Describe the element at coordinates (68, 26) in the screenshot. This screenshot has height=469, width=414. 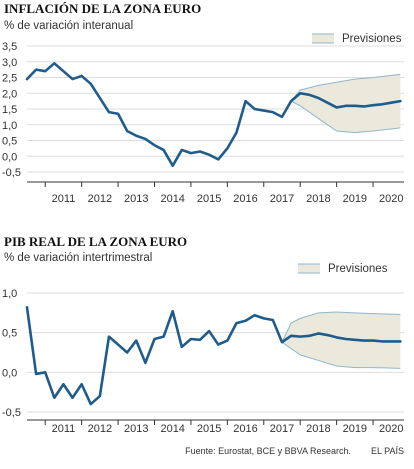
I see `chart-subtitle: % de variación interanual` at that location.